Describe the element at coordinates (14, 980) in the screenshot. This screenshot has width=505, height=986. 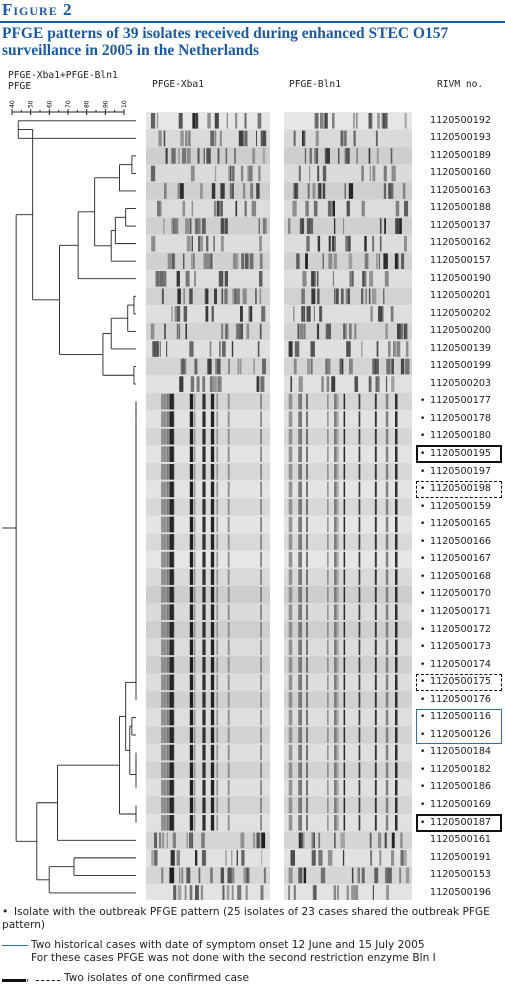
I see `legend-solid-line` at that location.